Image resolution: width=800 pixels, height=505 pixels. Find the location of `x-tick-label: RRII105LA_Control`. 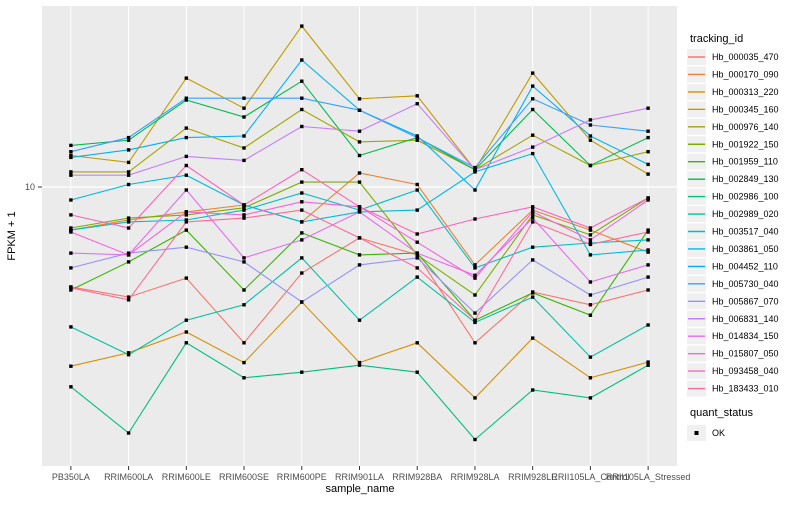

x-tick-label: RRII105LA_Control is located at coordinates (590, 477).